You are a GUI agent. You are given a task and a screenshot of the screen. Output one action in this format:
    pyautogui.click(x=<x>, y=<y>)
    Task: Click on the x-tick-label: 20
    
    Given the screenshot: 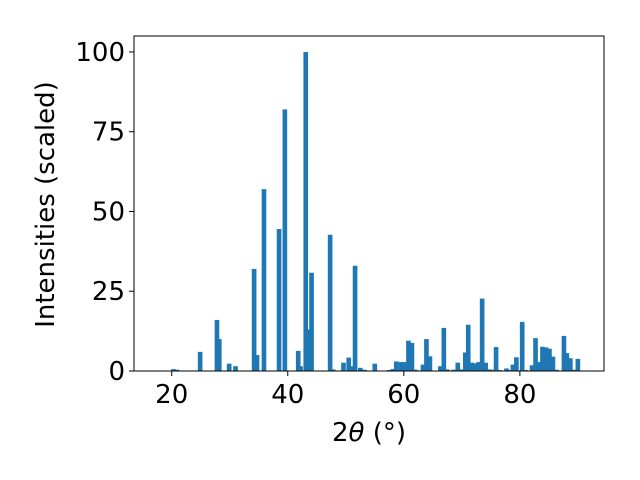 What is the action you would take?
    pyautogui.click(x=171, y=395)
    